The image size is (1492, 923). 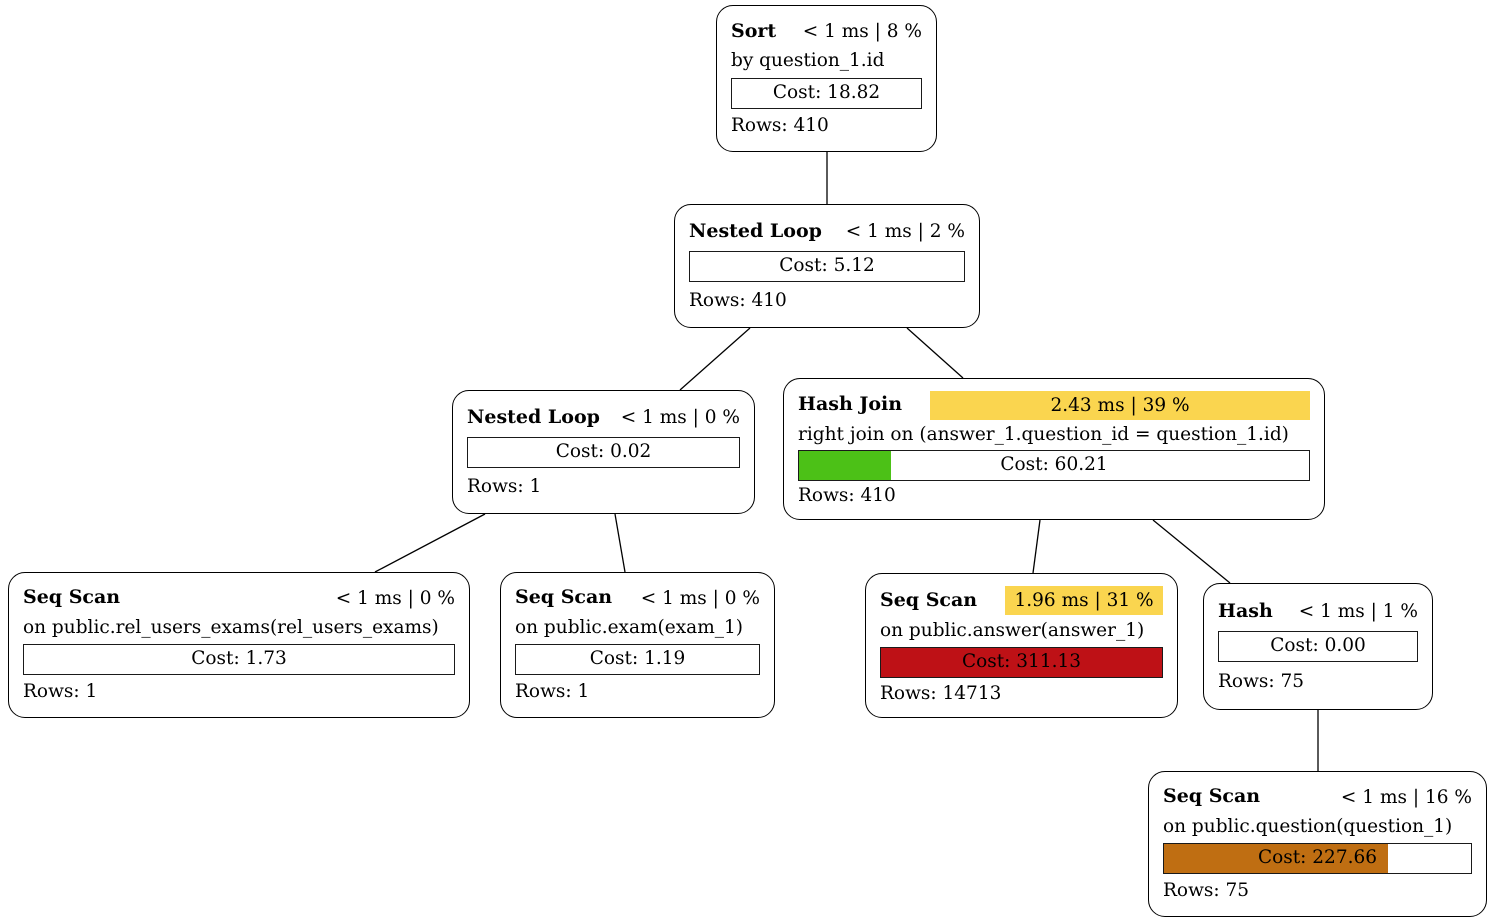 I want to click on edge-nestedloop1-nestedloop2, so click(x=715, y=359).